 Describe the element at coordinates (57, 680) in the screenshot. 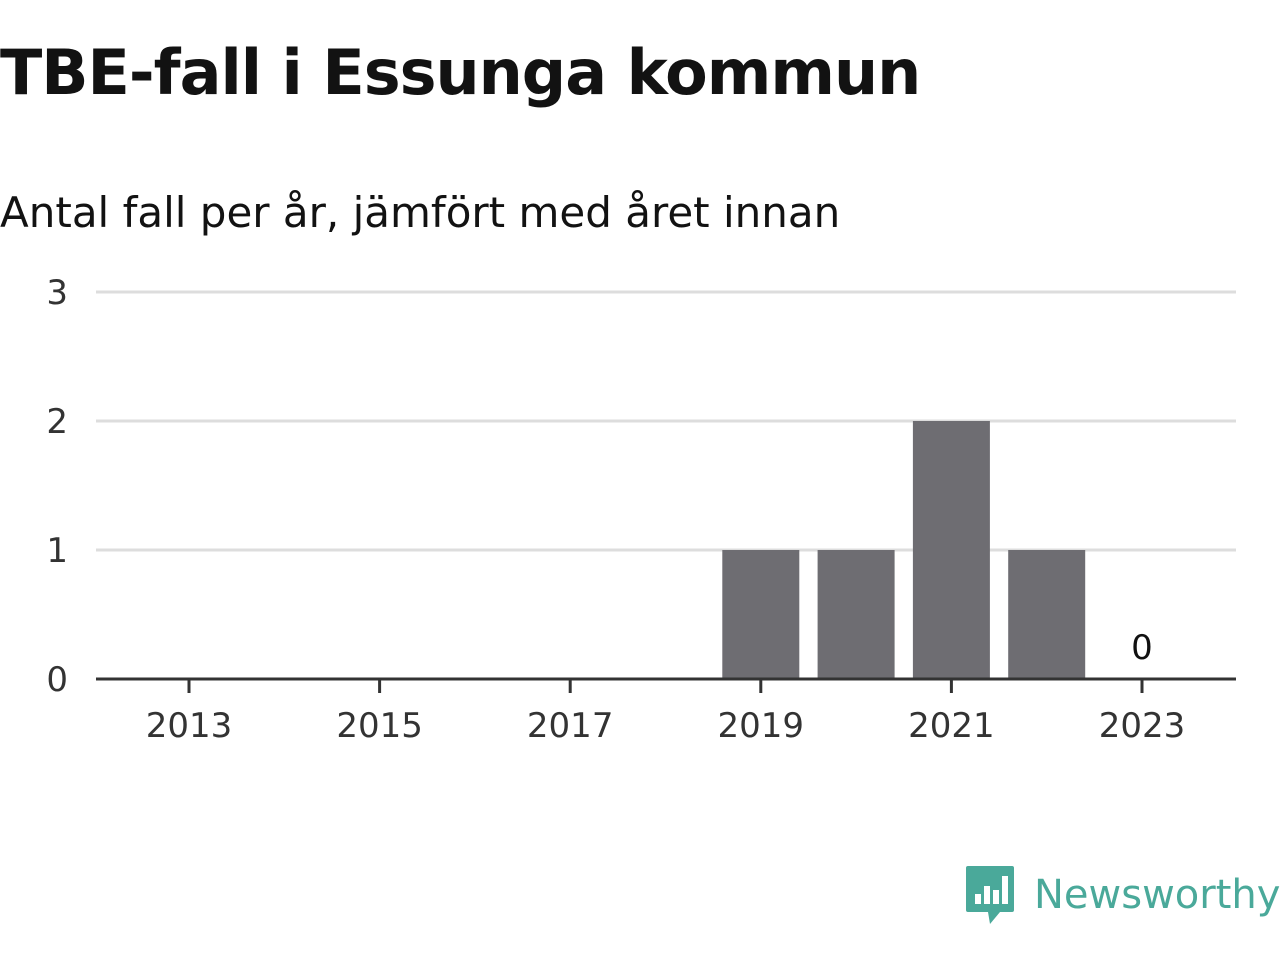

I see `y-tick-label: 0` at that location.